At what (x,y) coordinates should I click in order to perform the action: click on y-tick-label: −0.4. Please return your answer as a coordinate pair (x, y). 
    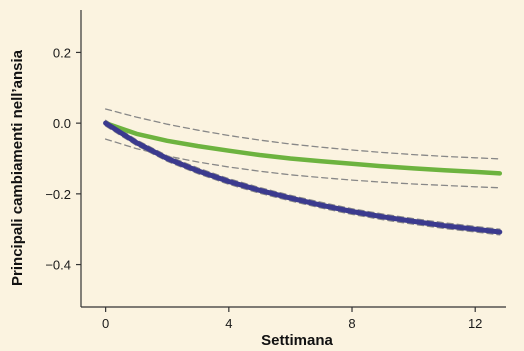
    Looking at the image, I should click on (58, 265).